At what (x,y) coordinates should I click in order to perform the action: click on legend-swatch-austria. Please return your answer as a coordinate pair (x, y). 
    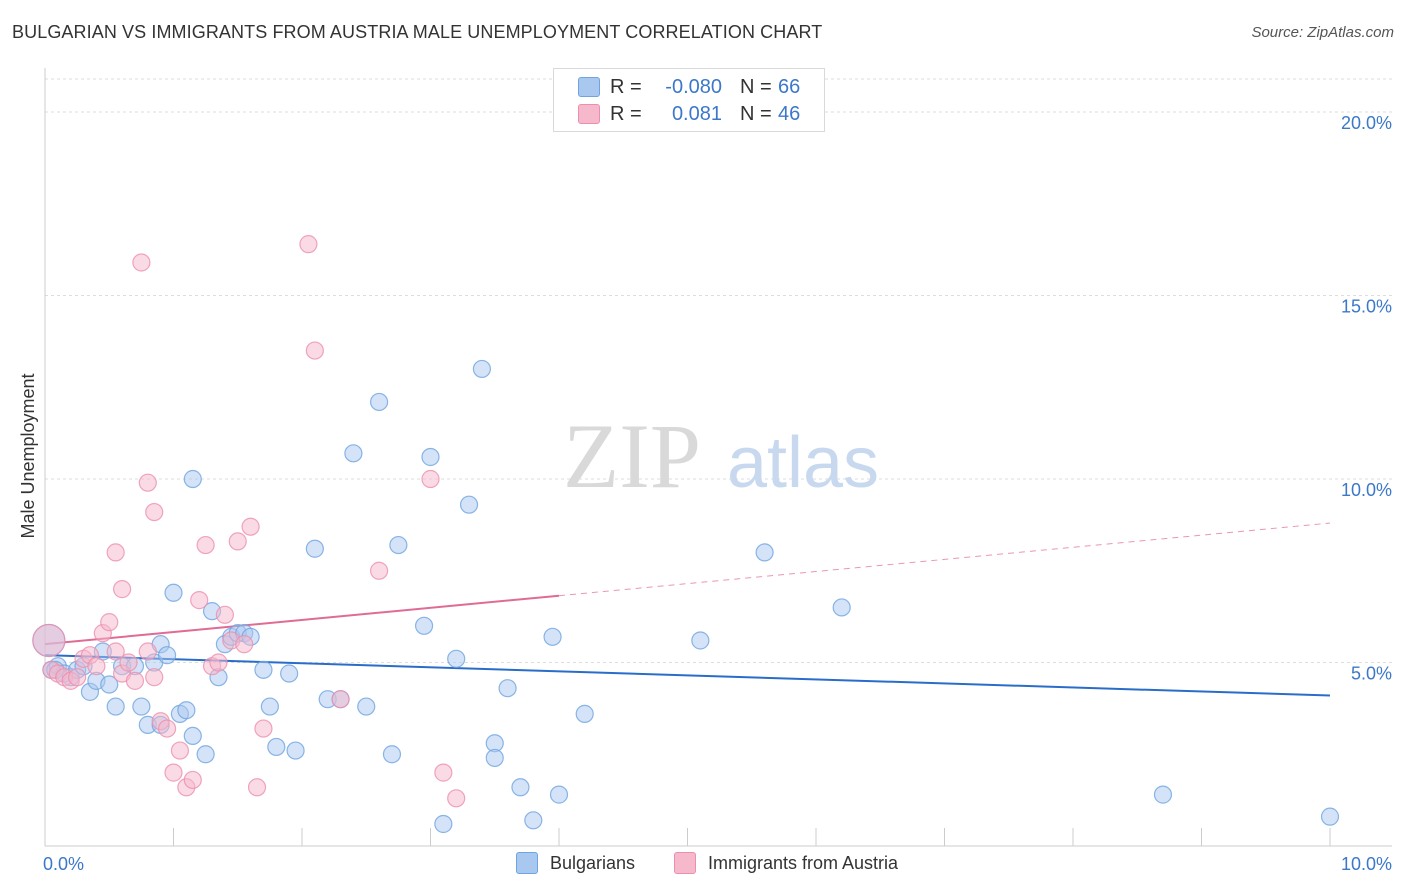
    Looking at the image, I should click on (685, 863).